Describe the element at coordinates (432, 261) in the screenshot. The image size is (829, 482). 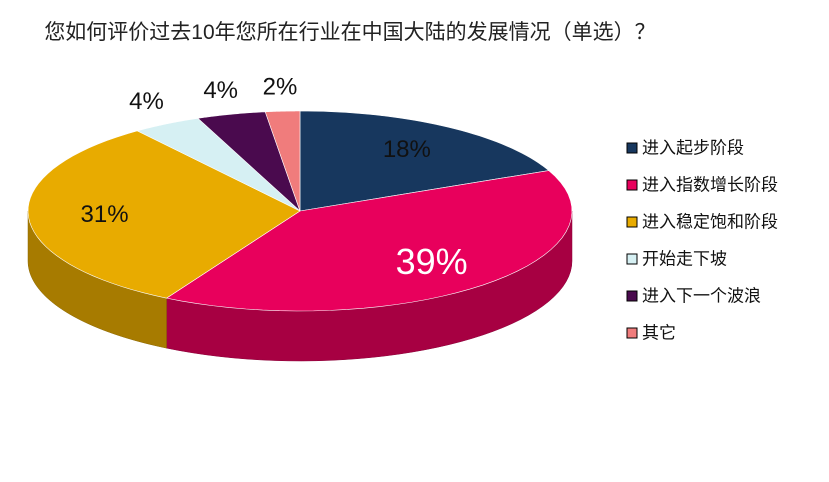
I see `data-label: 39%` at that location.